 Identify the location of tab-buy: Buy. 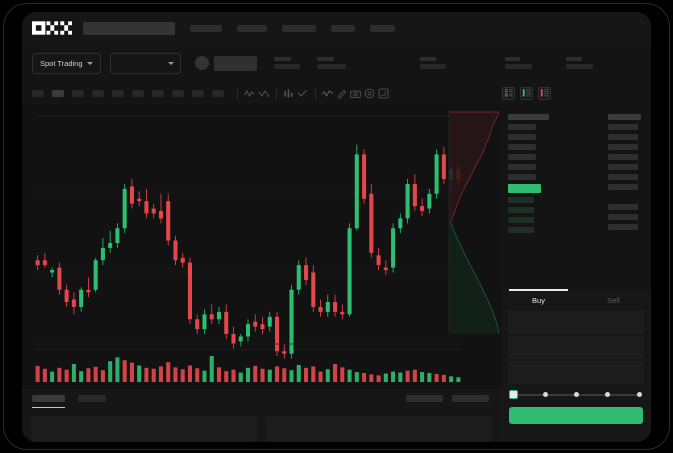
(538, 300).